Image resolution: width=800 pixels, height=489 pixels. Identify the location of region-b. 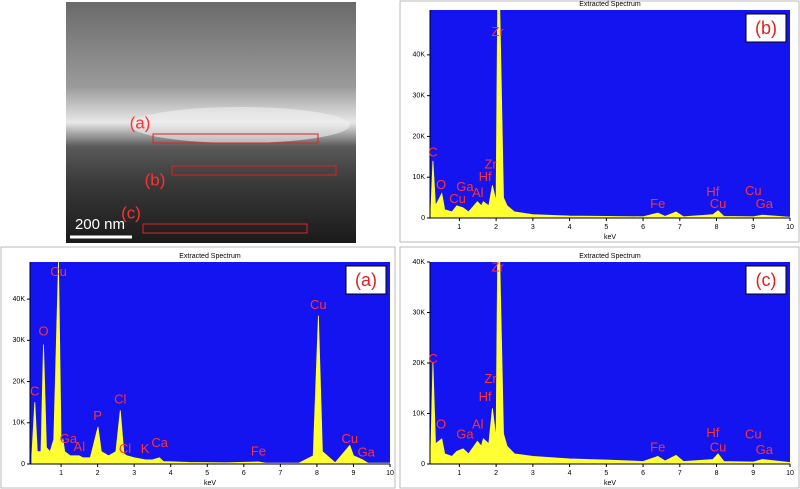
(254, 170).